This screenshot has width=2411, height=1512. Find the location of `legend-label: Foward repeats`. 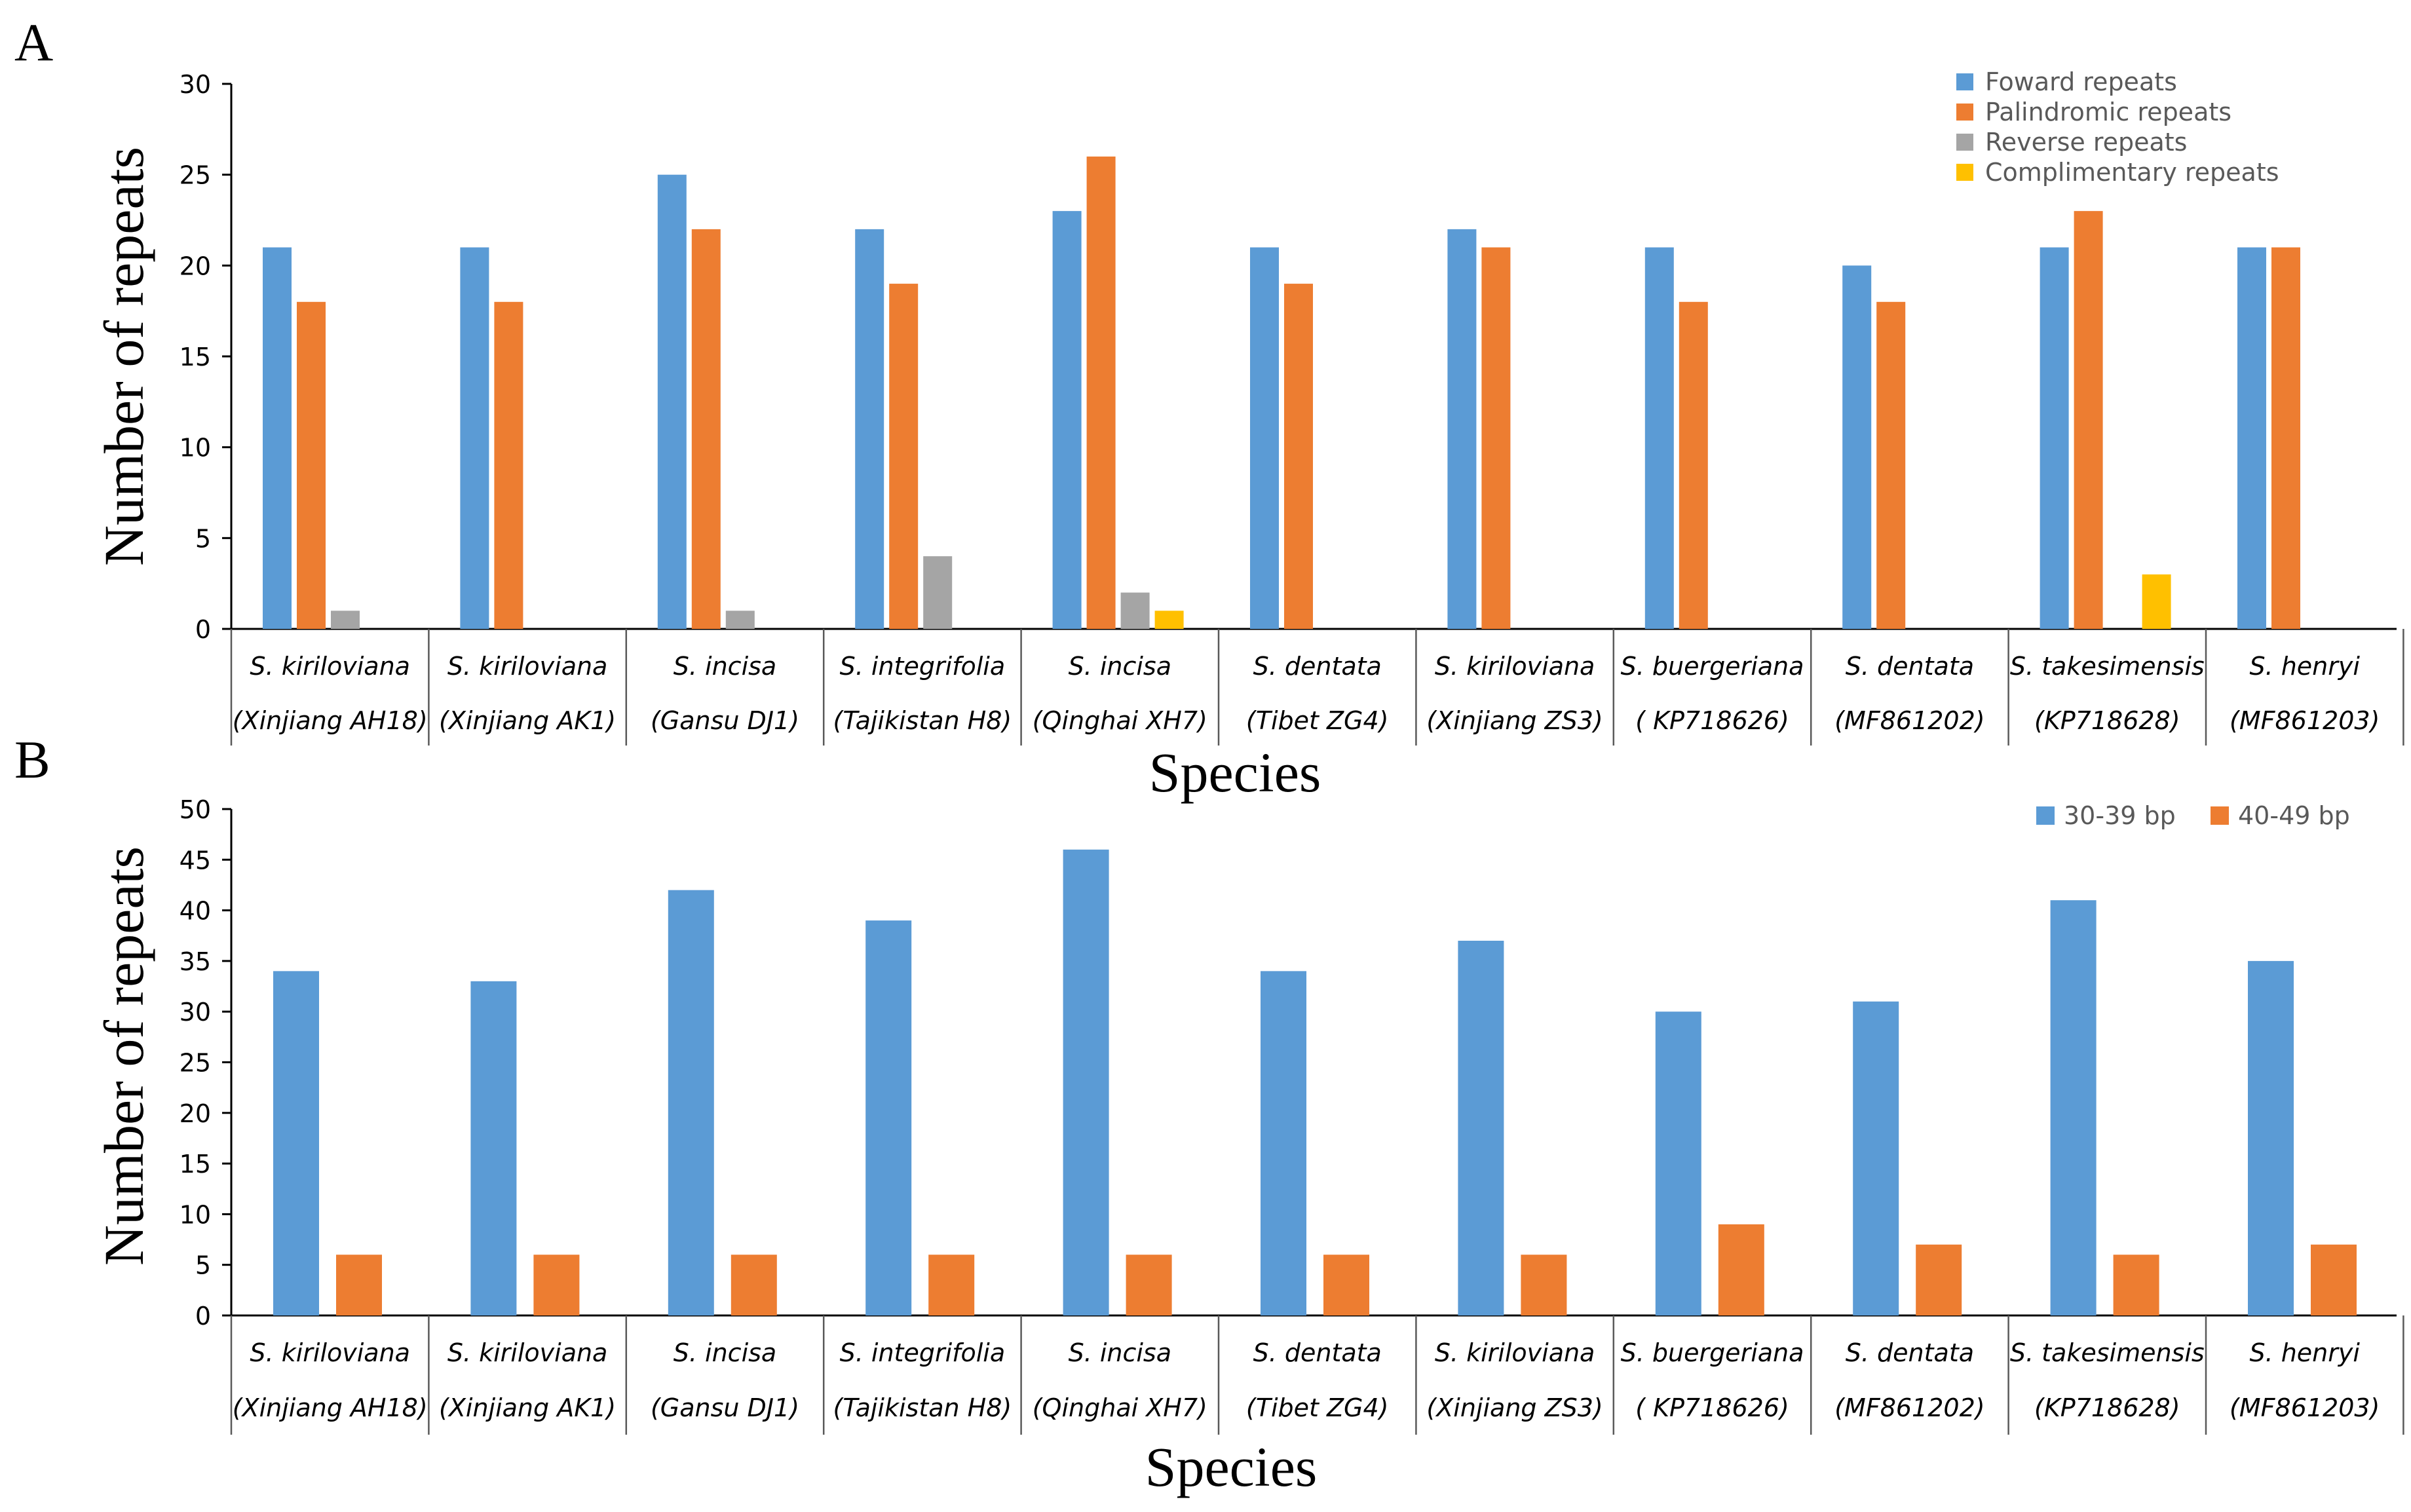

legend-label: Foward repeats is located at coordinates (2081, 81).